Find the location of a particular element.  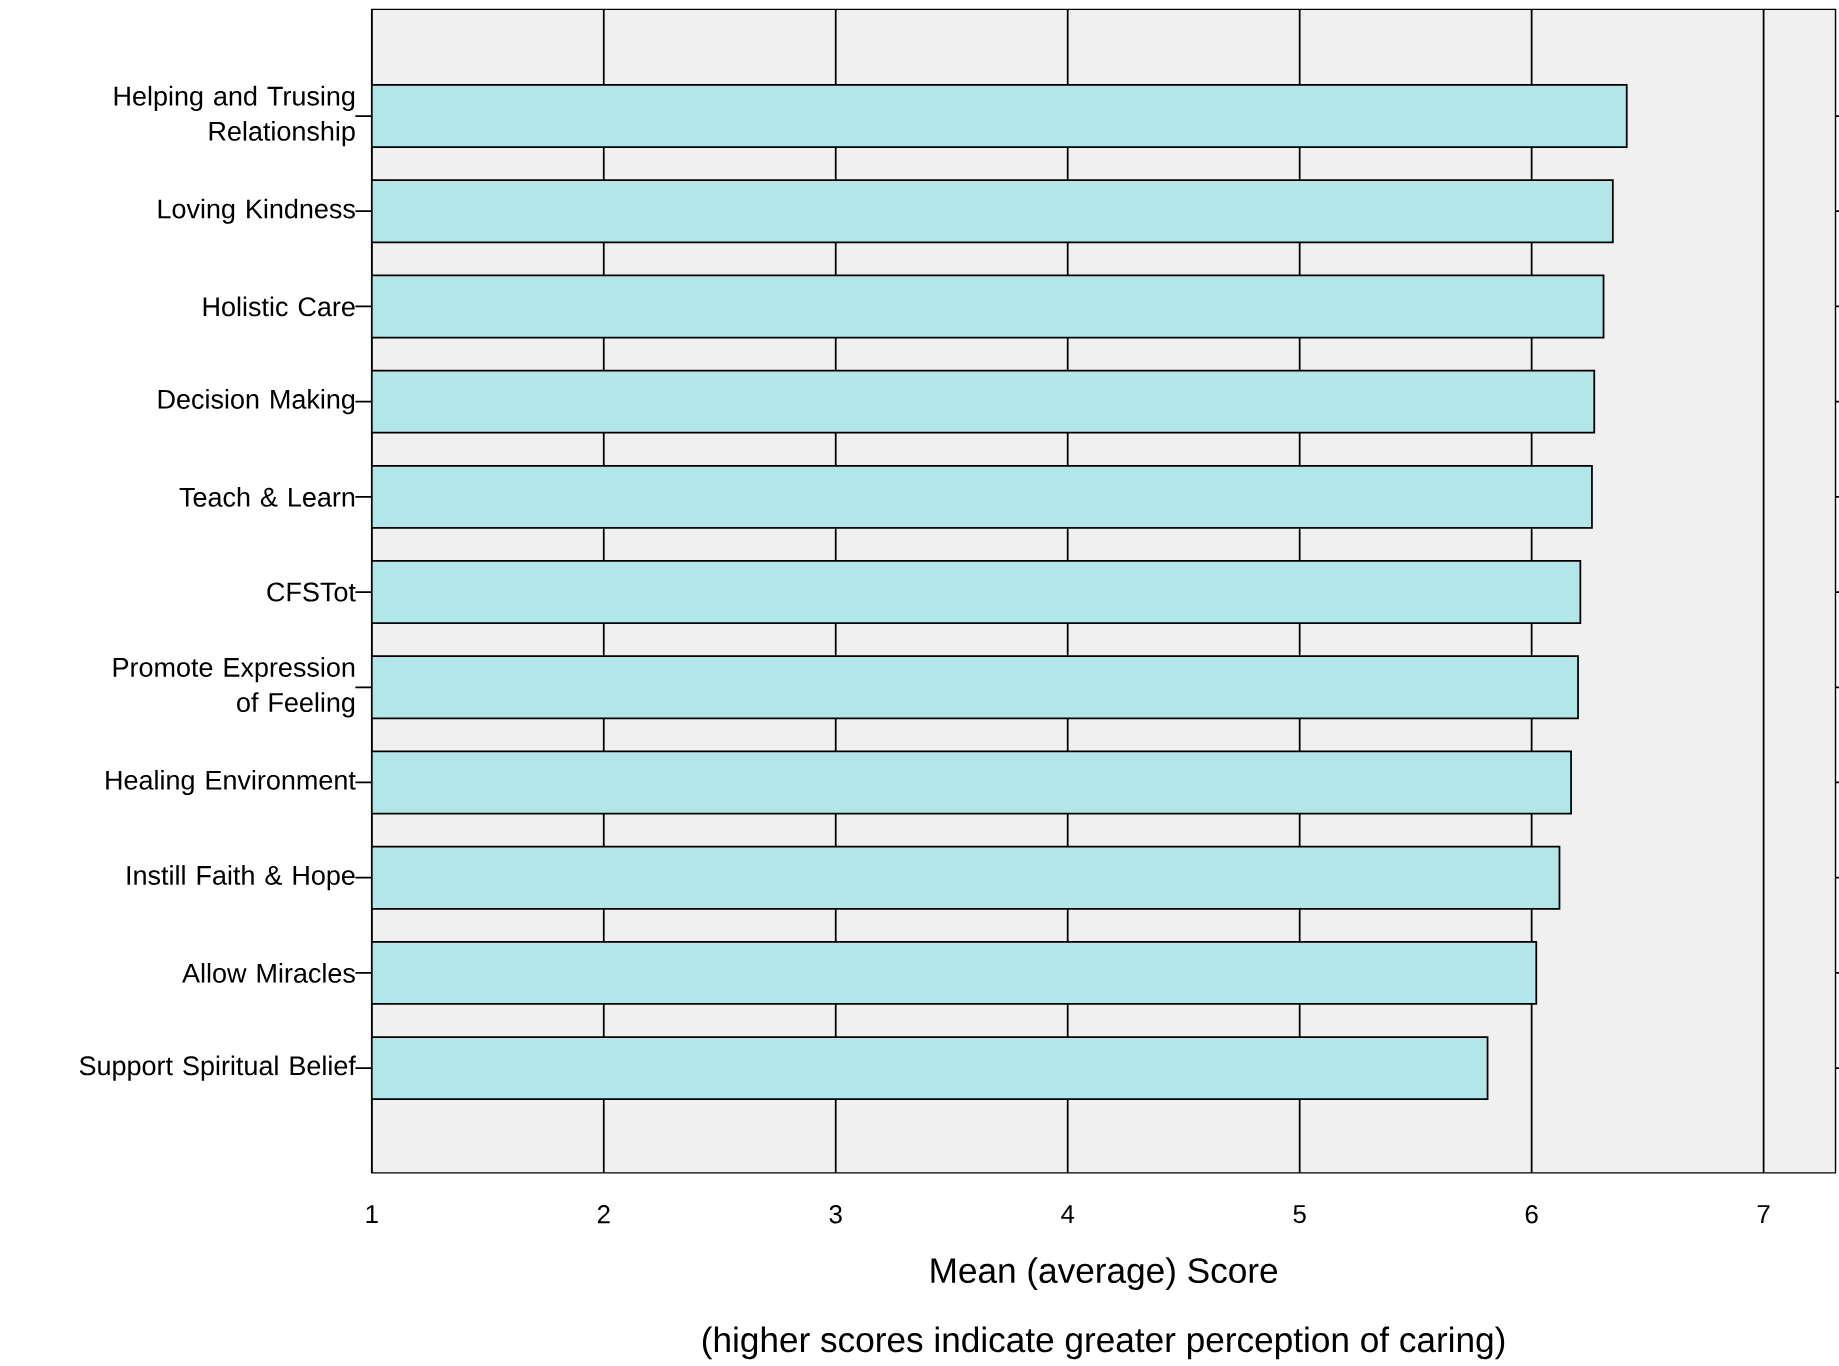

y-tick-label: Teach & Learn is located at coordinates (267, 496).